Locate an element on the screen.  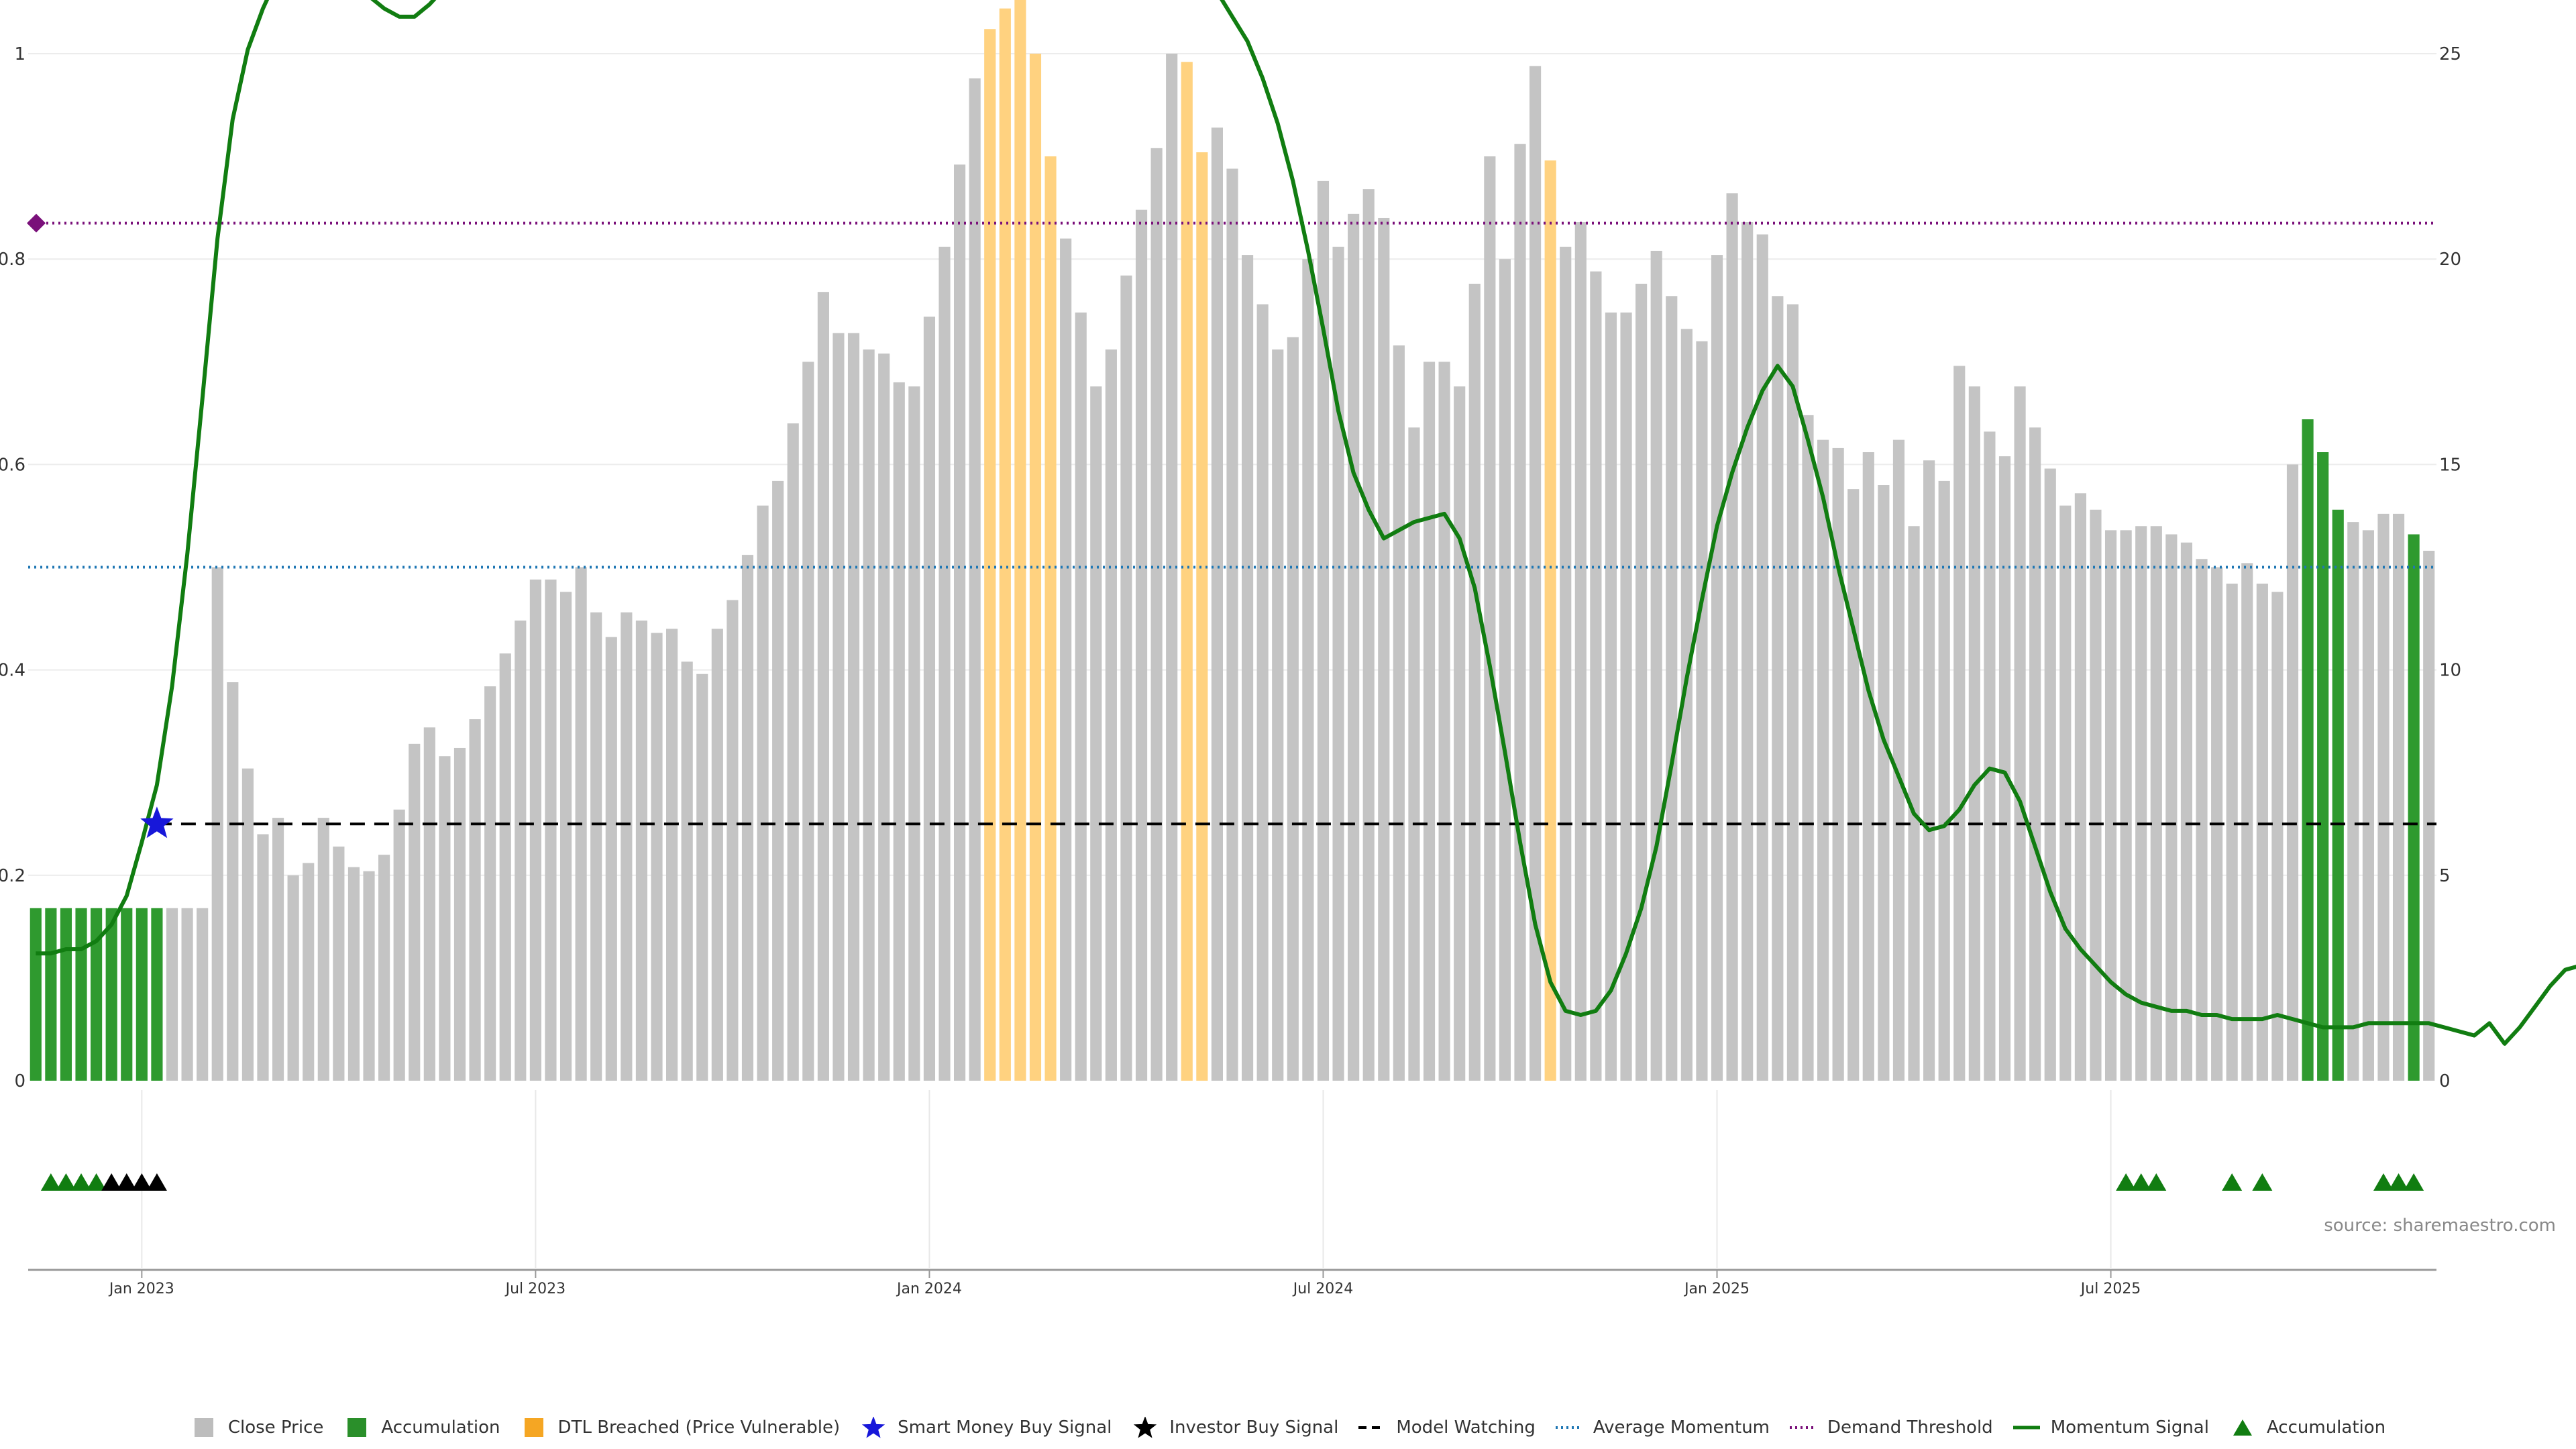
legend-label: Investor Buy Signal is located at coordinates (1254, 1427).